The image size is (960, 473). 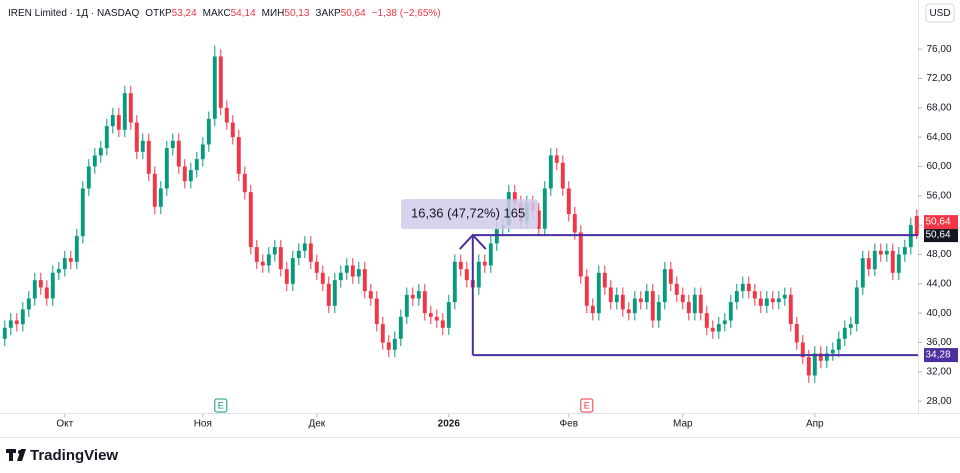 I want to click on ohlc-value: 50,64, so click(x=353, y=13).